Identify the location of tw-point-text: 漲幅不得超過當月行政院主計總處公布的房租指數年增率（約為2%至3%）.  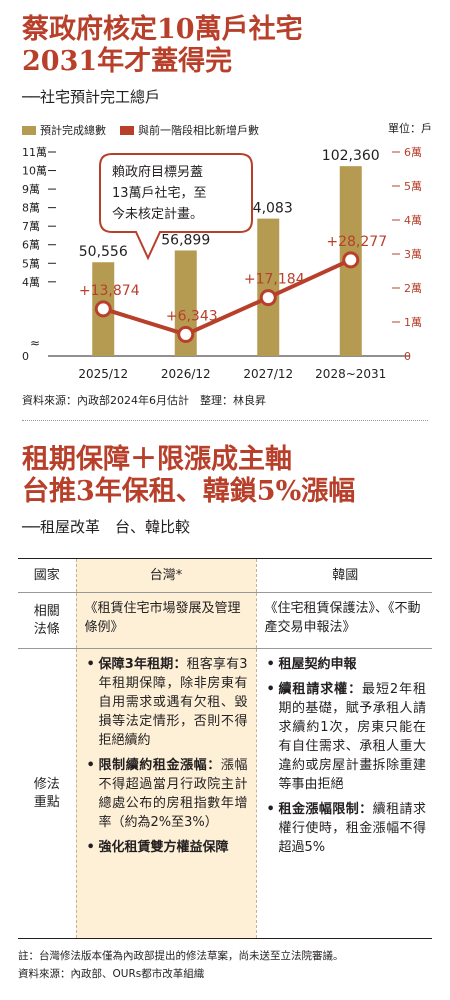
(173, 794).